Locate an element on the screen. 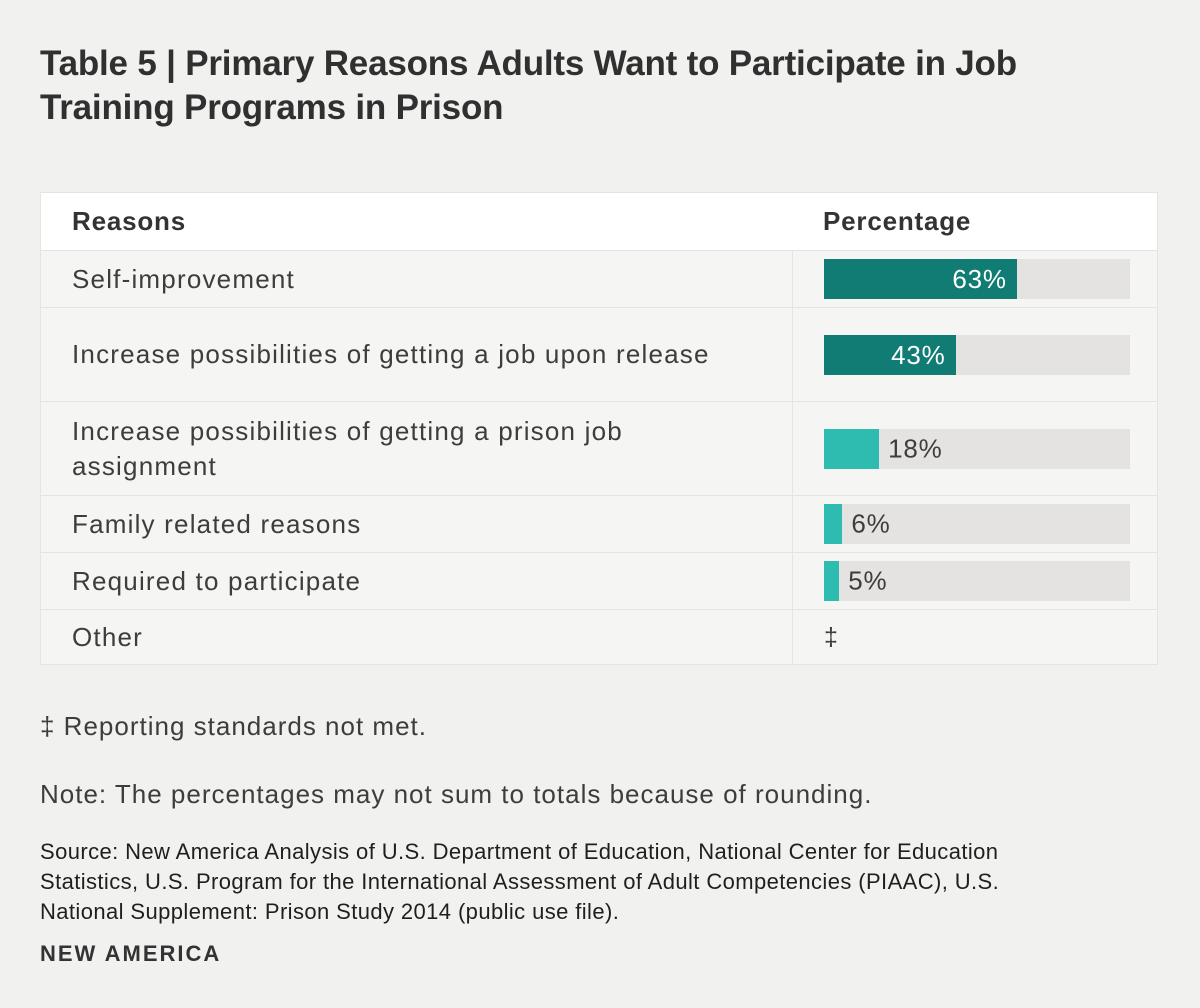 This screenshot has width=1200, height=1008. new-america-logo: NEW AMERICA is located at coordinates (131, 953).